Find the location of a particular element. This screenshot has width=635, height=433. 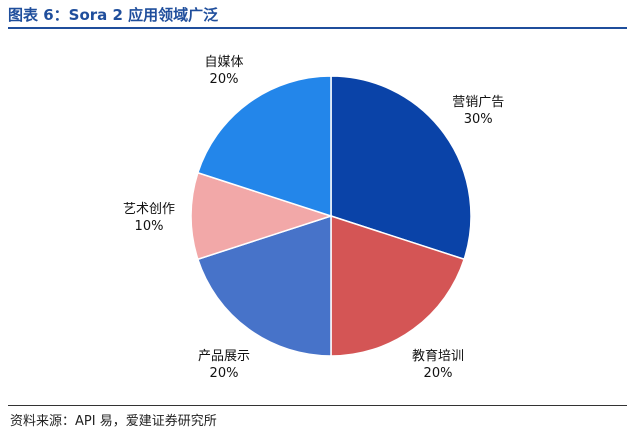

figure-title: 图表 6：Sora 2 应用领域广泛 is located at coordinates (113, 15).